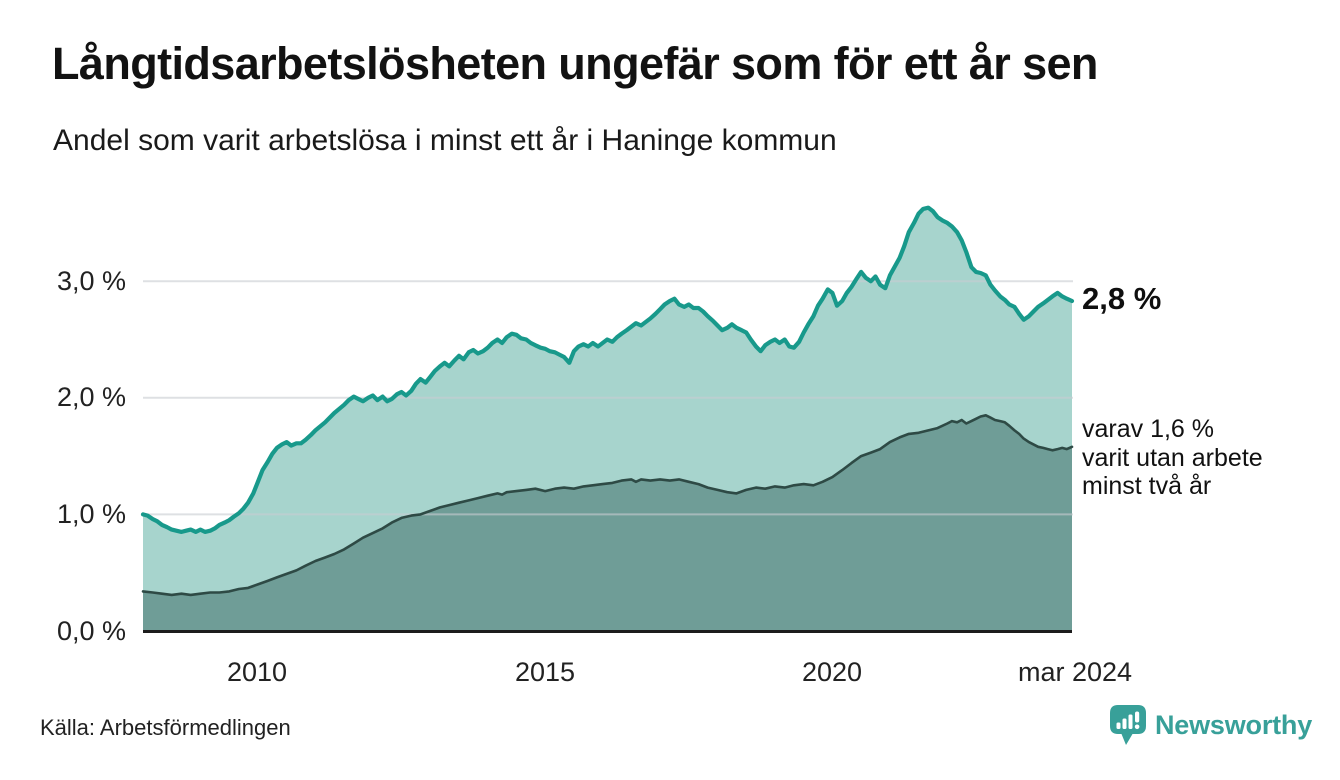  Describe the element at coordinates (257, 672) in the screenshot. I see `x-axis-label-2010: 2010` at that location.